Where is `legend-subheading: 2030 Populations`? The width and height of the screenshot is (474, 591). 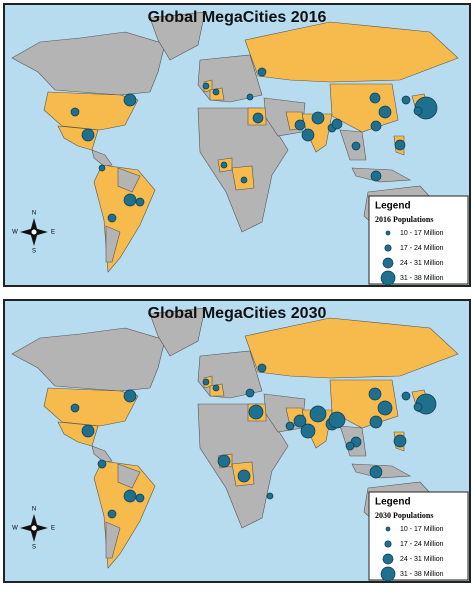 legend-subheading: 2030 Populations is located at coordinates (404, 515).